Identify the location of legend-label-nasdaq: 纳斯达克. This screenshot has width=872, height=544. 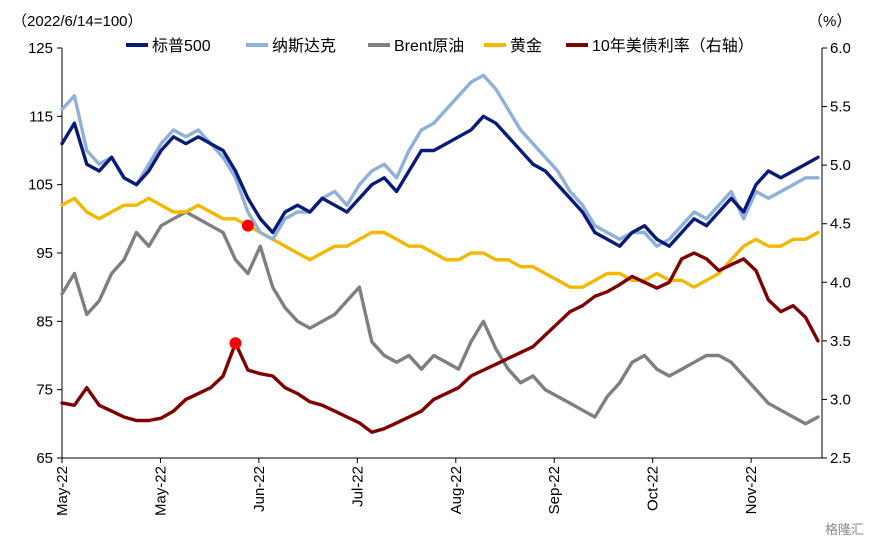
(304, 46).